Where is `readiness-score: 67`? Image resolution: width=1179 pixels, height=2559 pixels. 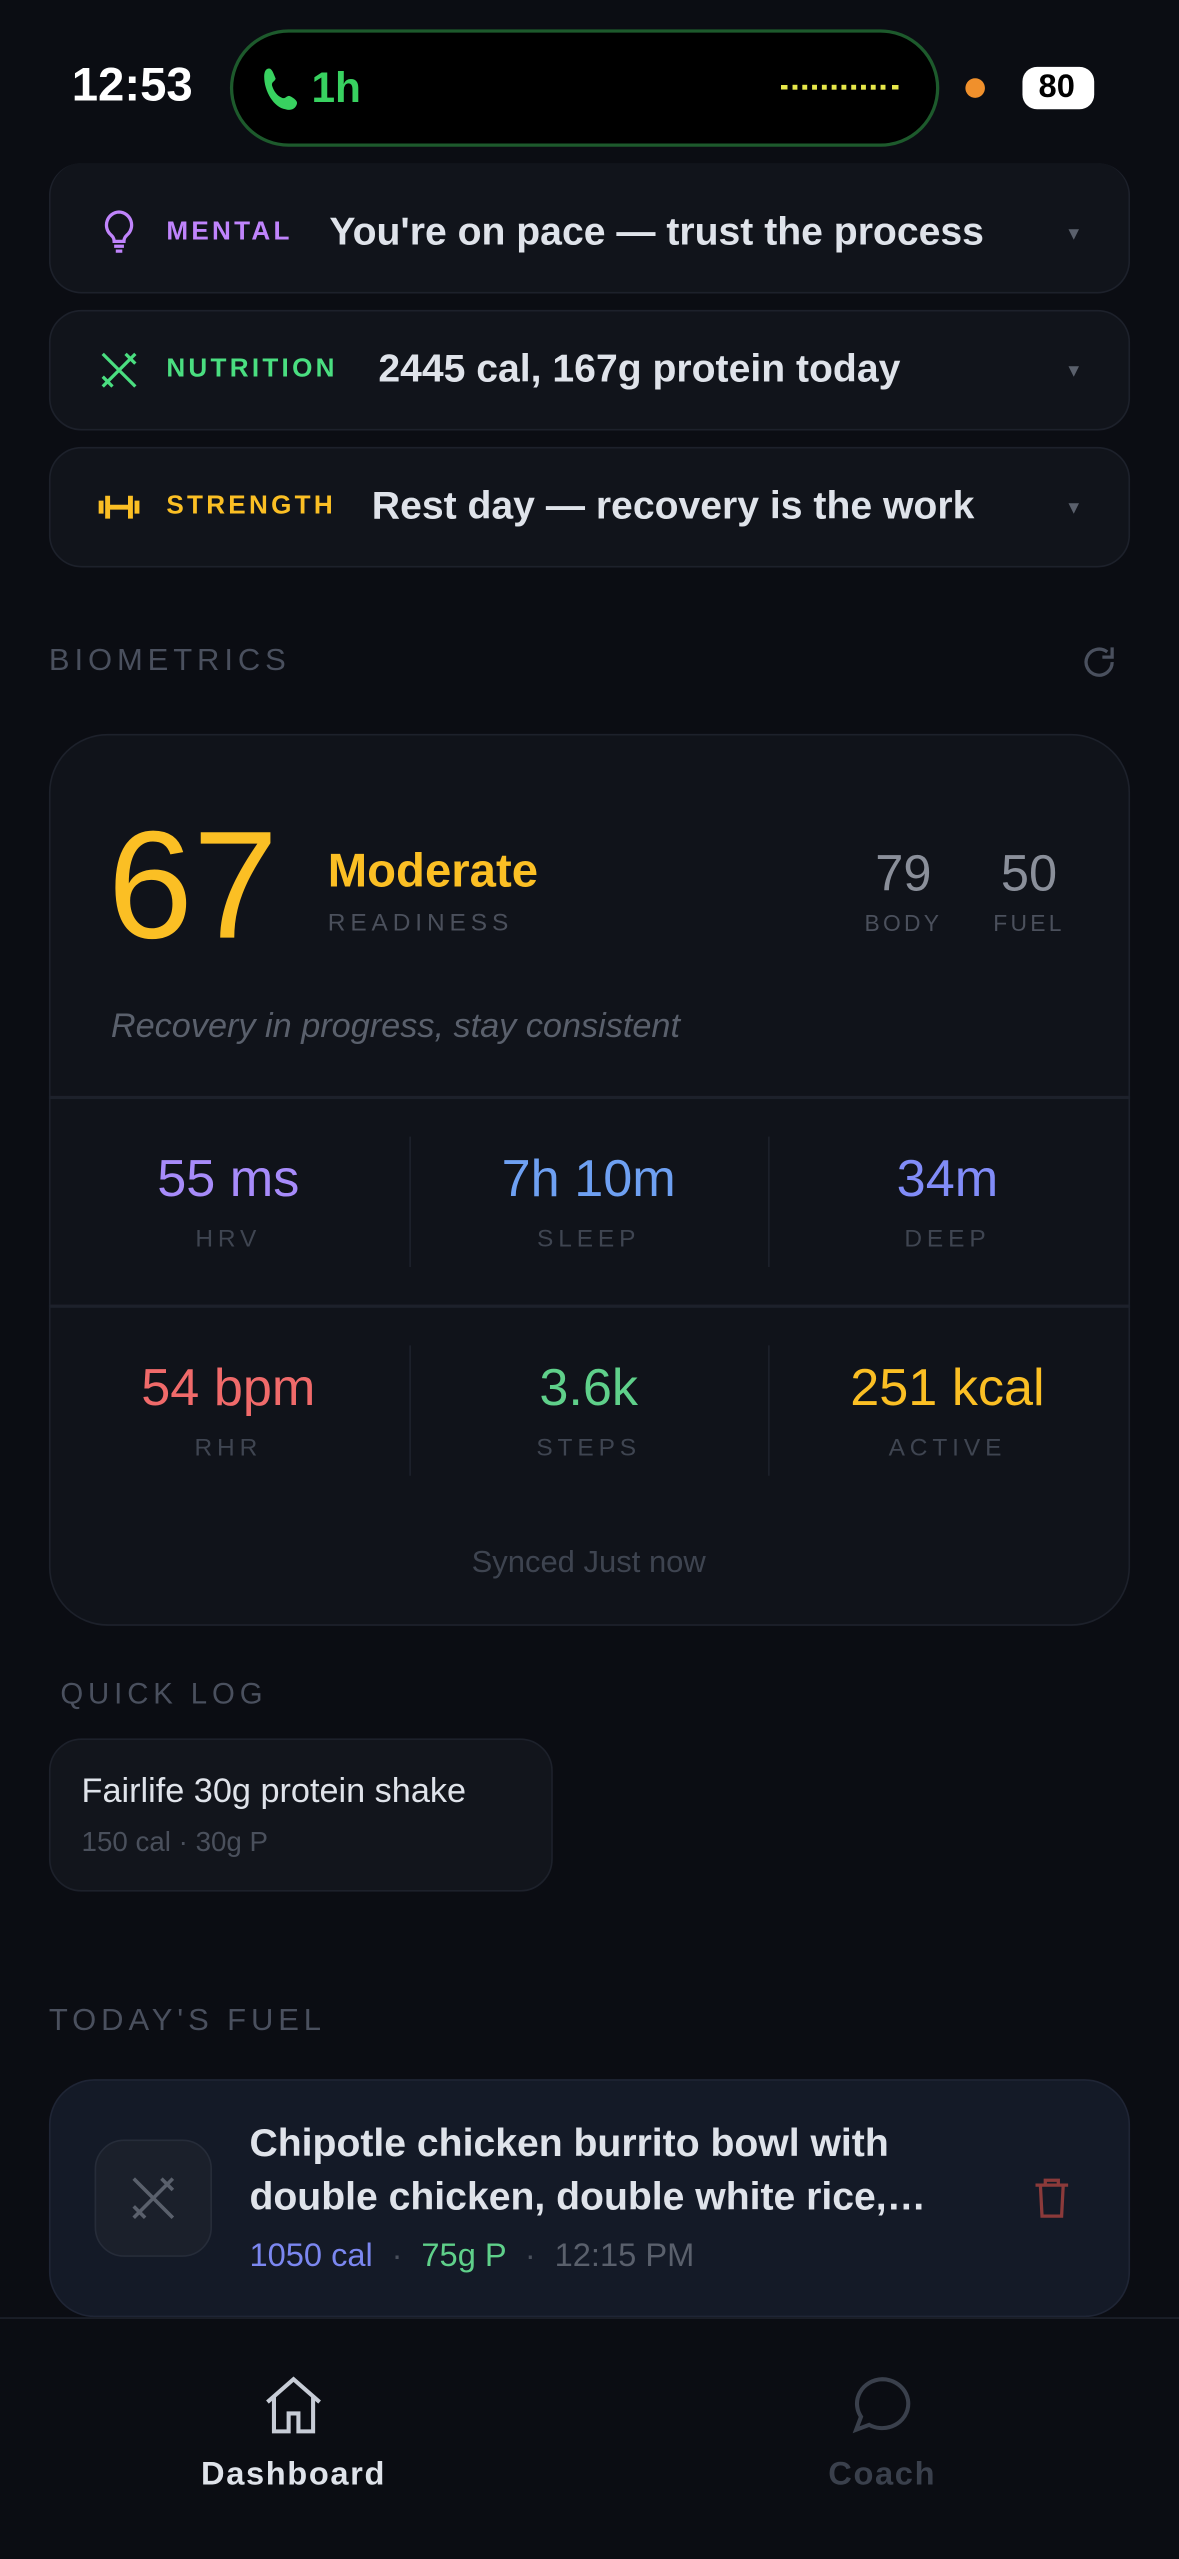 readiness-score: 67 is located at coordinates (193, 885).